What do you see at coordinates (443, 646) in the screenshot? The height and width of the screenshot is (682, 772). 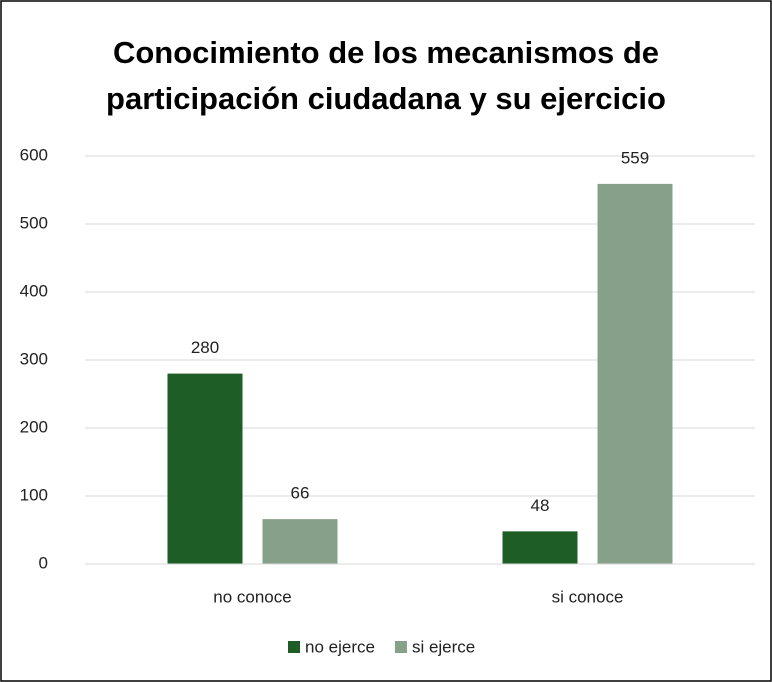 I see `legend-label: si ejerce` at bounding box center [443, 646].